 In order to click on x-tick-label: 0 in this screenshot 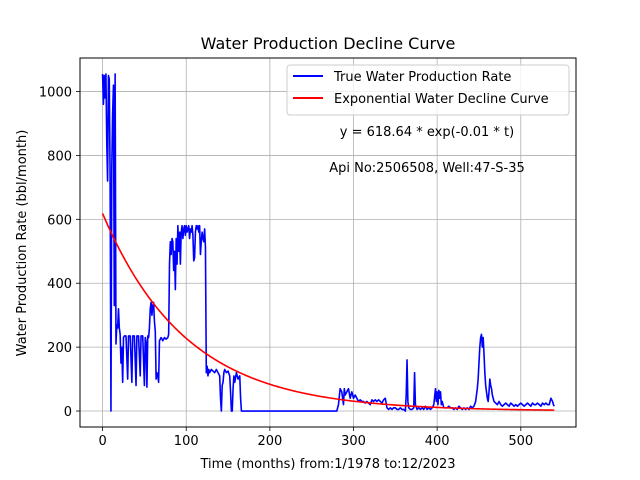, I will do `click(102, 441)`.